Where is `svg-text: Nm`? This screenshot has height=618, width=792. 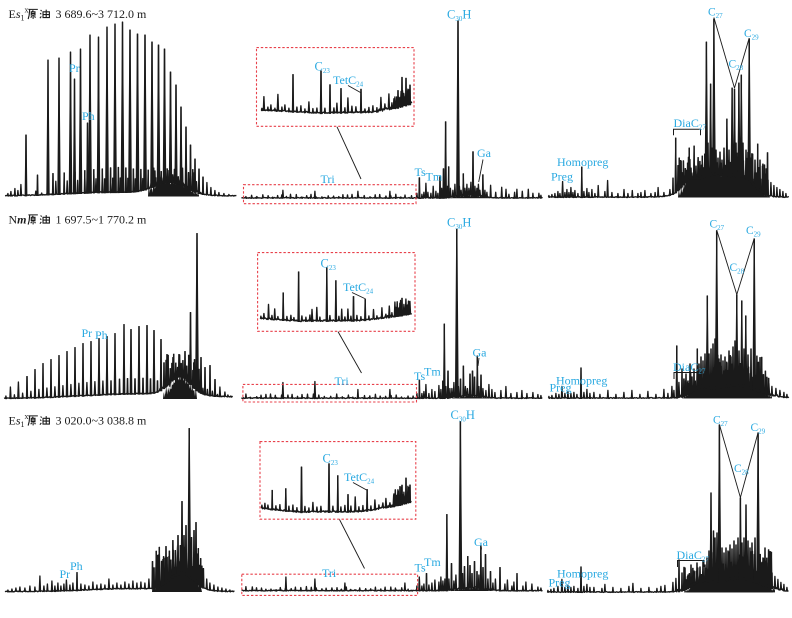 svg-text: Nm is located at coordinates (18, 220).